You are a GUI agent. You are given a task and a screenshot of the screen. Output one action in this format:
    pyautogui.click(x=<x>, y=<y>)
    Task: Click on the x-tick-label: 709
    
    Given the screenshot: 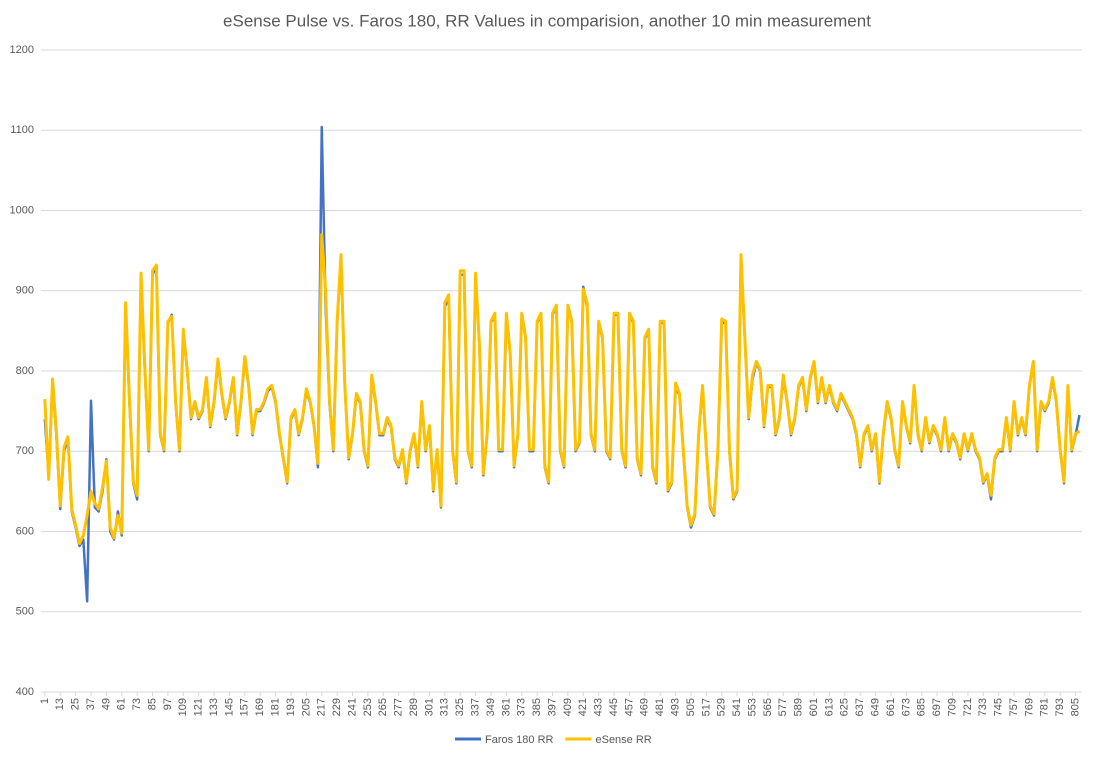 What is the action you would take?
    pyautogui.click(x=952, y=707)
    